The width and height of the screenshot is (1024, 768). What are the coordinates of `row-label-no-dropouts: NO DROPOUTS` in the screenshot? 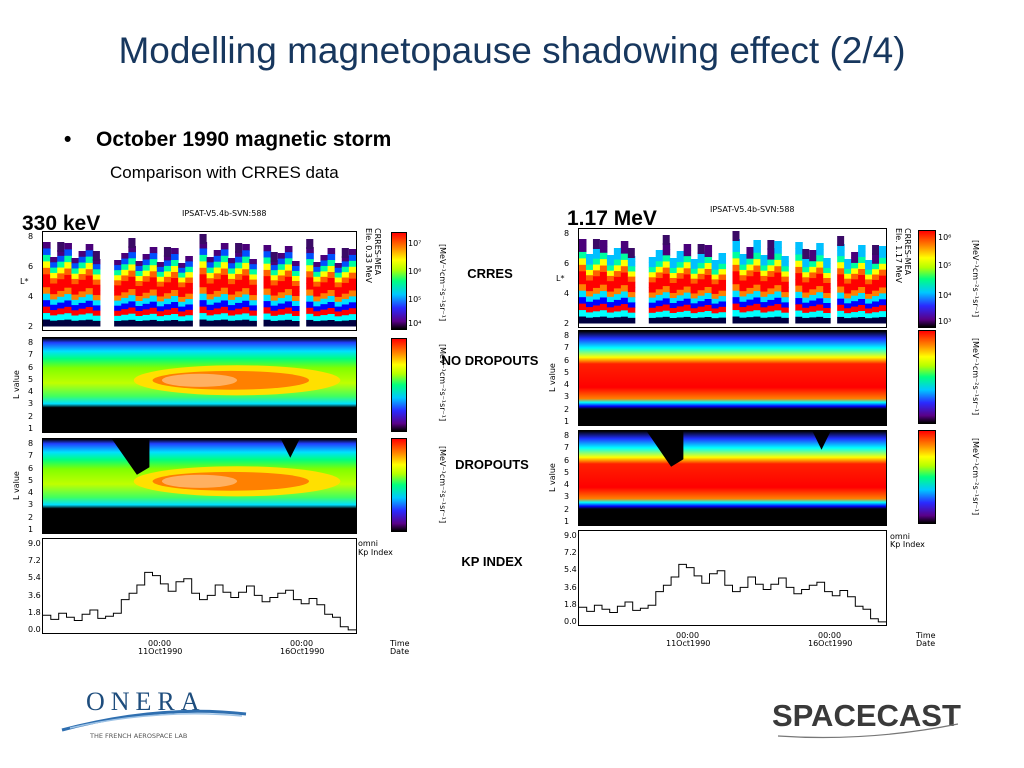 It's located at (490, 360).